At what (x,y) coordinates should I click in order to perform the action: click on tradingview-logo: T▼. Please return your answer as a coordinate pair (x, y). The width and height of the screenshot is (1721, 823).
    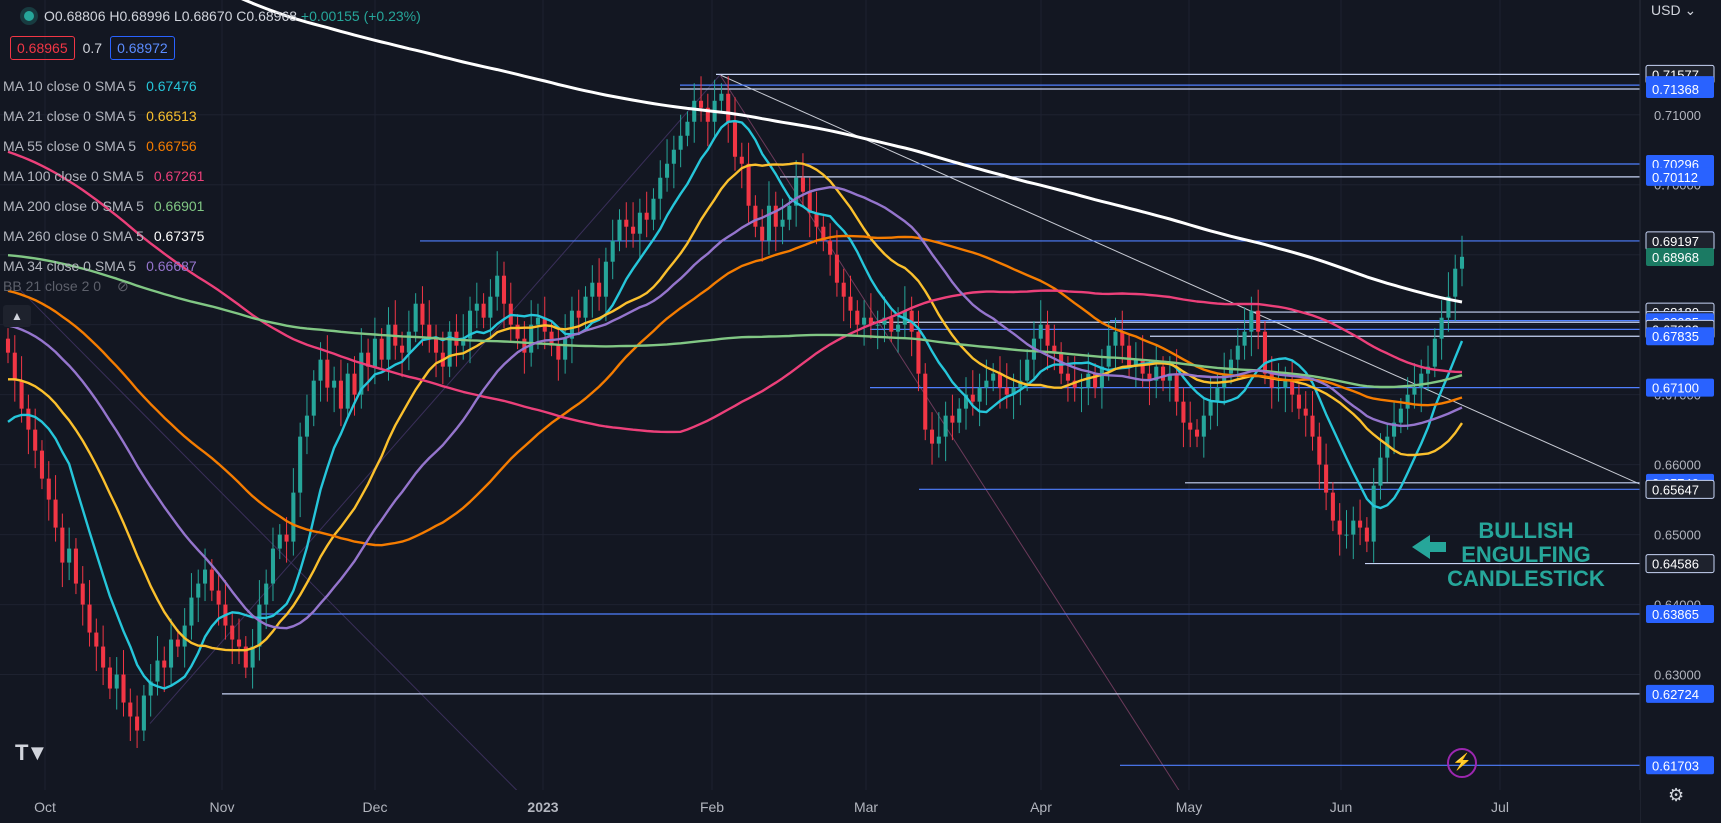
    Looking at the image, I should click on (31, 752).